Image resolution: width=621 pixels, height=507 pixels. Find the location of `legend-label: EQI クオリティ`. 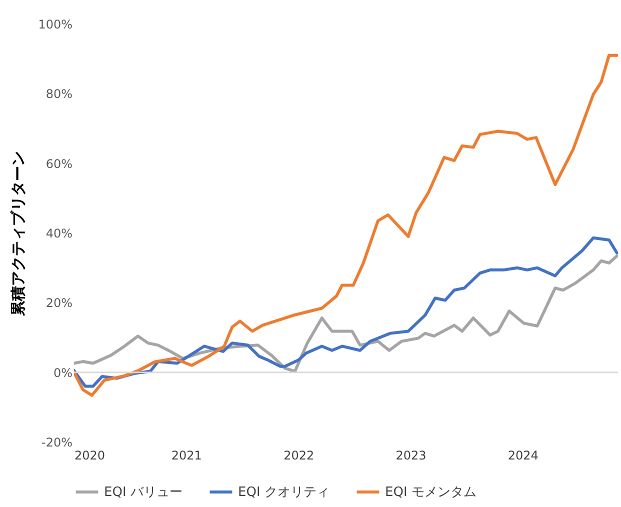

legend-label: EQI クオリティ is located at coordinates (284, 492).